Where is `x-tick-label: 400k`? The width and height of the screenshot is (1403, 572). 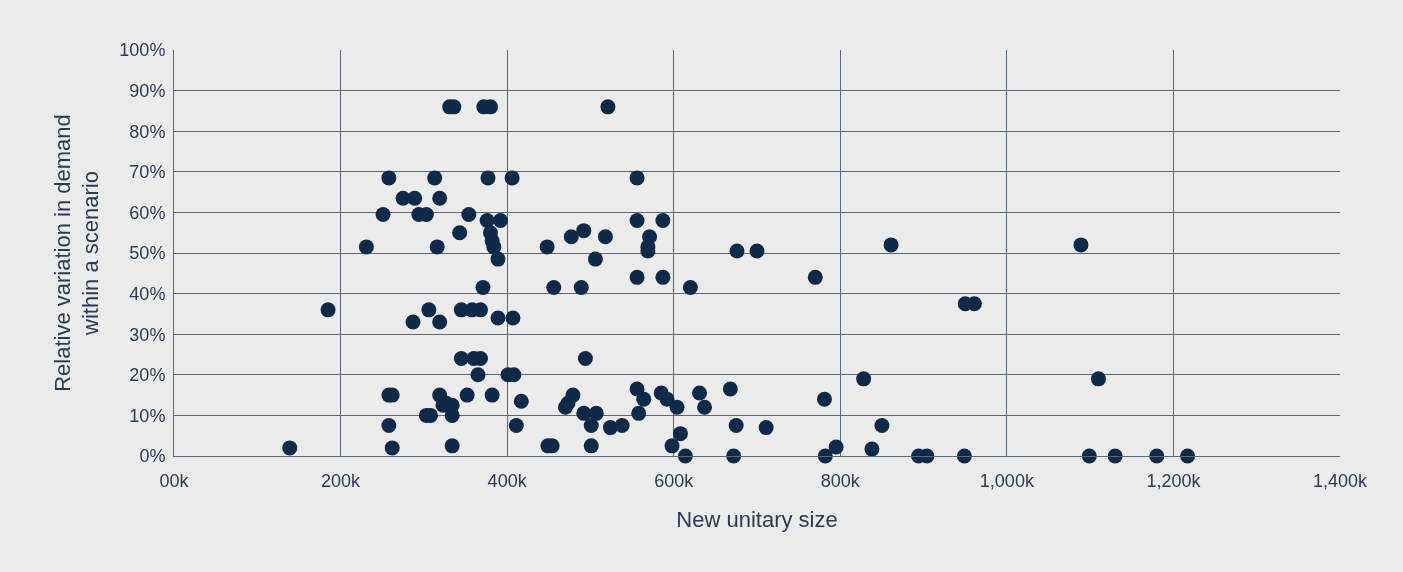 x-tick-label: 400k is located at coordinates (507, 480).